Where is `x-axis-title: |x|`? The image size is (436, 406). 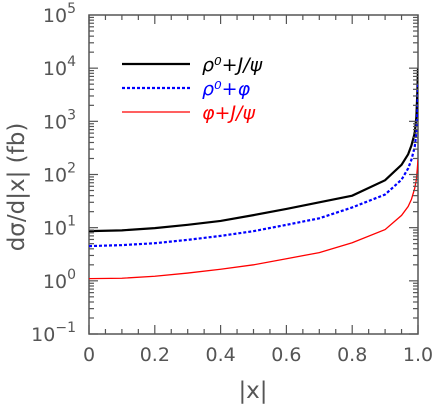
x-axis-title: |x| is located at coordinates (252, 391).